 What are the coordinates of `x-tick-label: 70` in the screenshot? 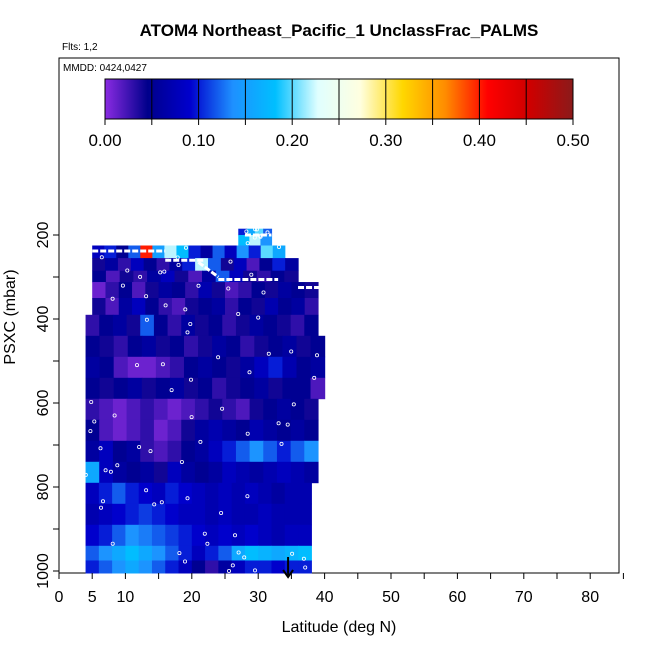 It's located at (524, 597).